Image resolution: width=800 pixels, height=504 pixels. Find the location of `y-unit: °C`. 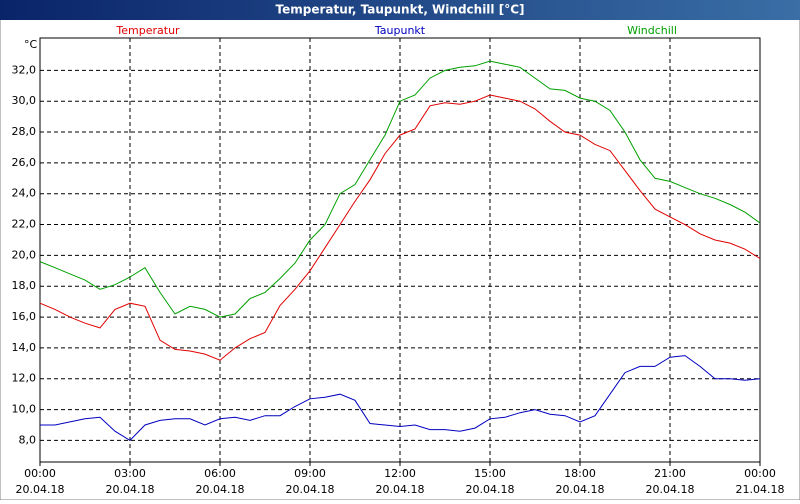

y-unit: °C is located at coordinates (31, 44).